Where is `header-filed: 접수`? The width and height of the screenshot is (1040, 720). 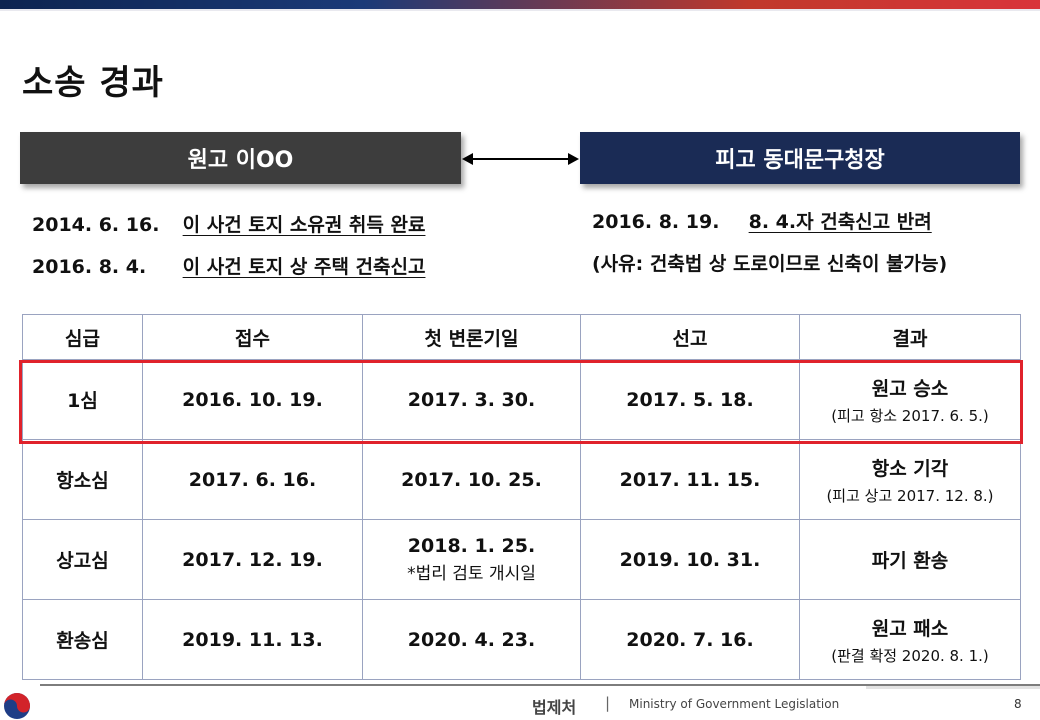
header-filed: 접수 is located at coordinates (252, 337).